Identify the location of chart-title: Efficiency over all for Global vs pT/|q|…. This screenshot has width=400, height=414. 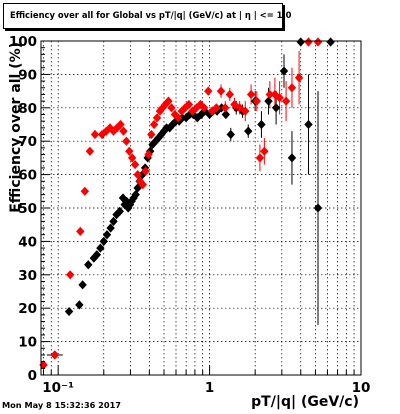
(151, 15).